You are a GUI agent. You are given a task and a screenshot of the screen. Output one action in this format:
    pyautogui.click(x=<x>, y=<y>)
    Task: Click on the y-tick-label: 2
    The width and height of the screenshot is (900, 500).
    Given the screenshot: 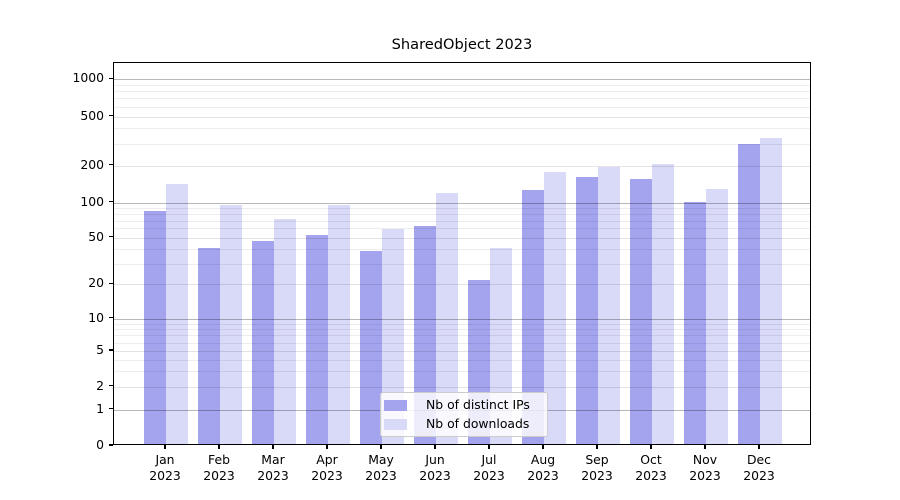 What is the action you would take?
    pyautogui.click(x=100, y=385)
    